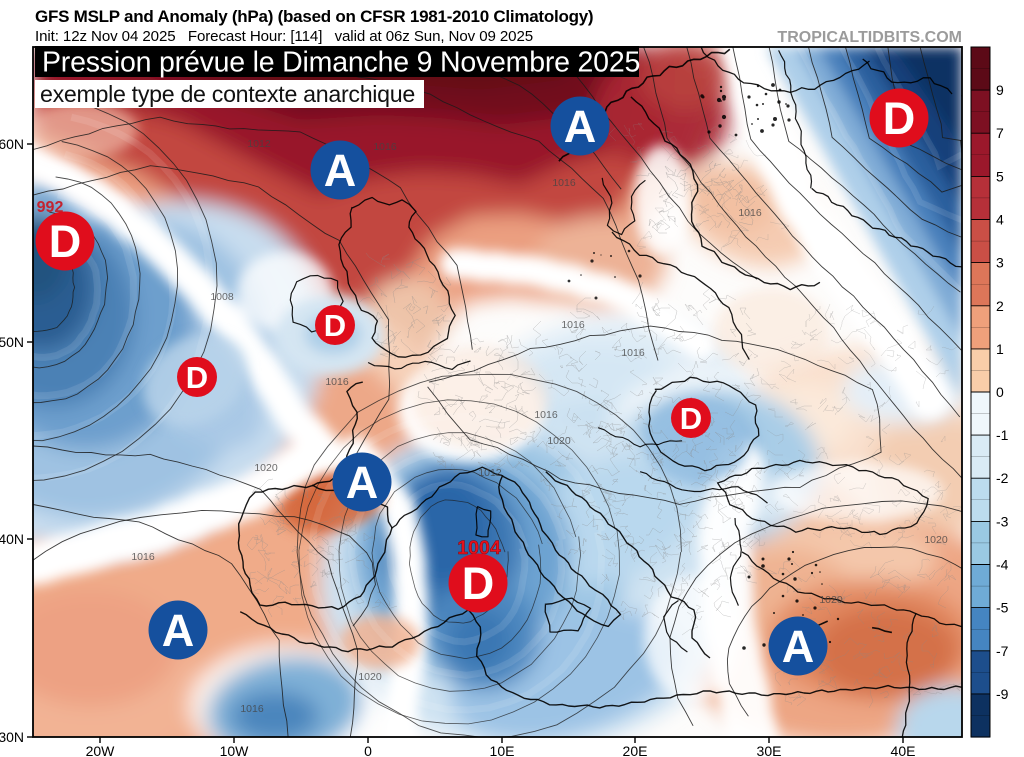  I want to click on svg-text: 1004, so click(479, 548).